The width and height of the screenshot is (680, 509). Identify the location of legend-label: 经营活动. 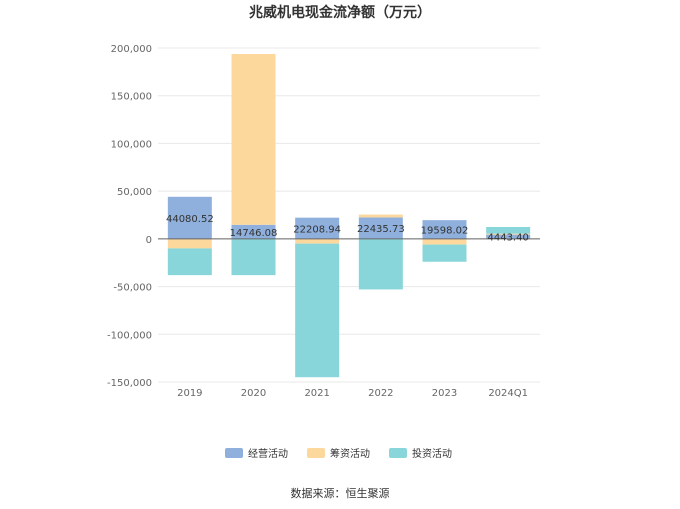
(268, 453).